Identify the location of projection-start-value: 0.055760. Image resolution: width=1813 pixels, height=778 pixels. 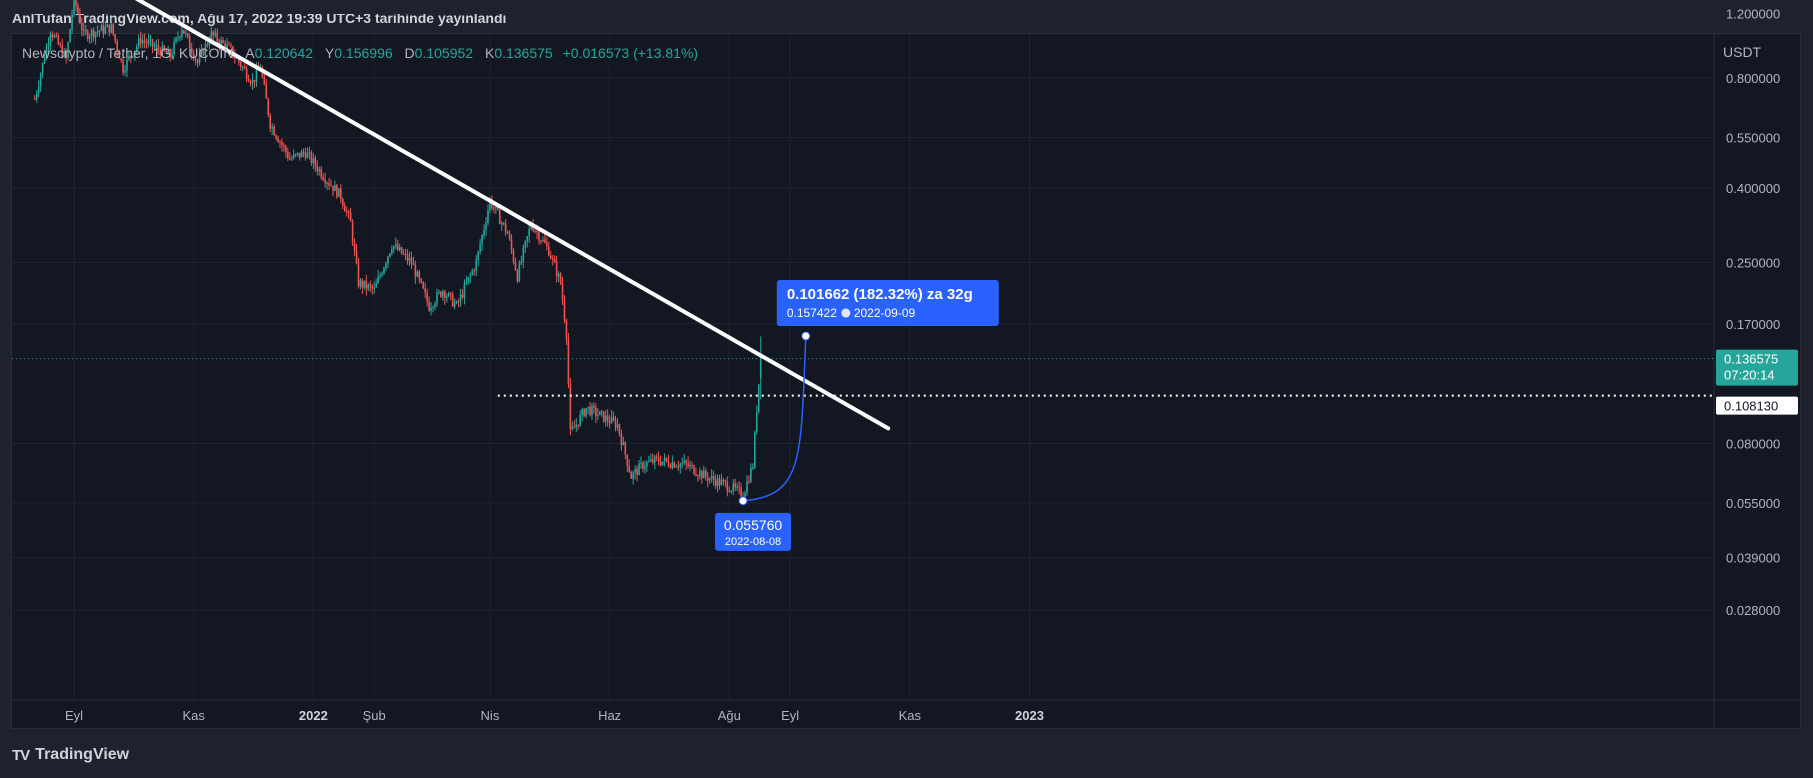
(753, 525).